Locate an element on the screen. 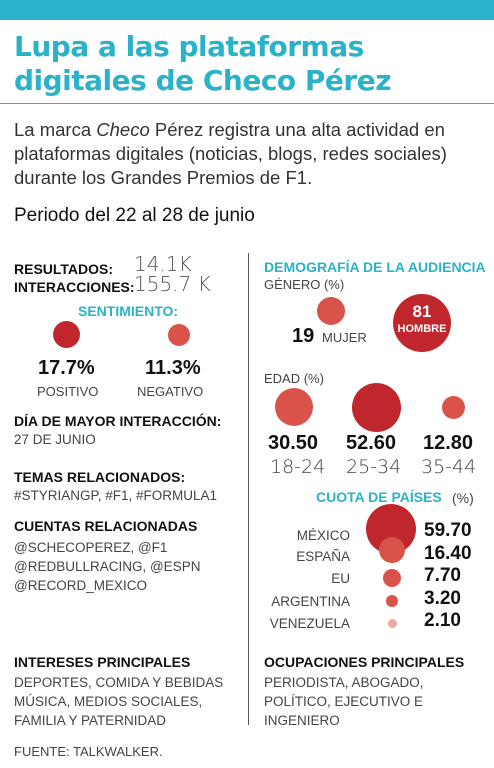 This screenshot has width=494, height=768. pais-circle-espana is located at coordinates (392, 550).